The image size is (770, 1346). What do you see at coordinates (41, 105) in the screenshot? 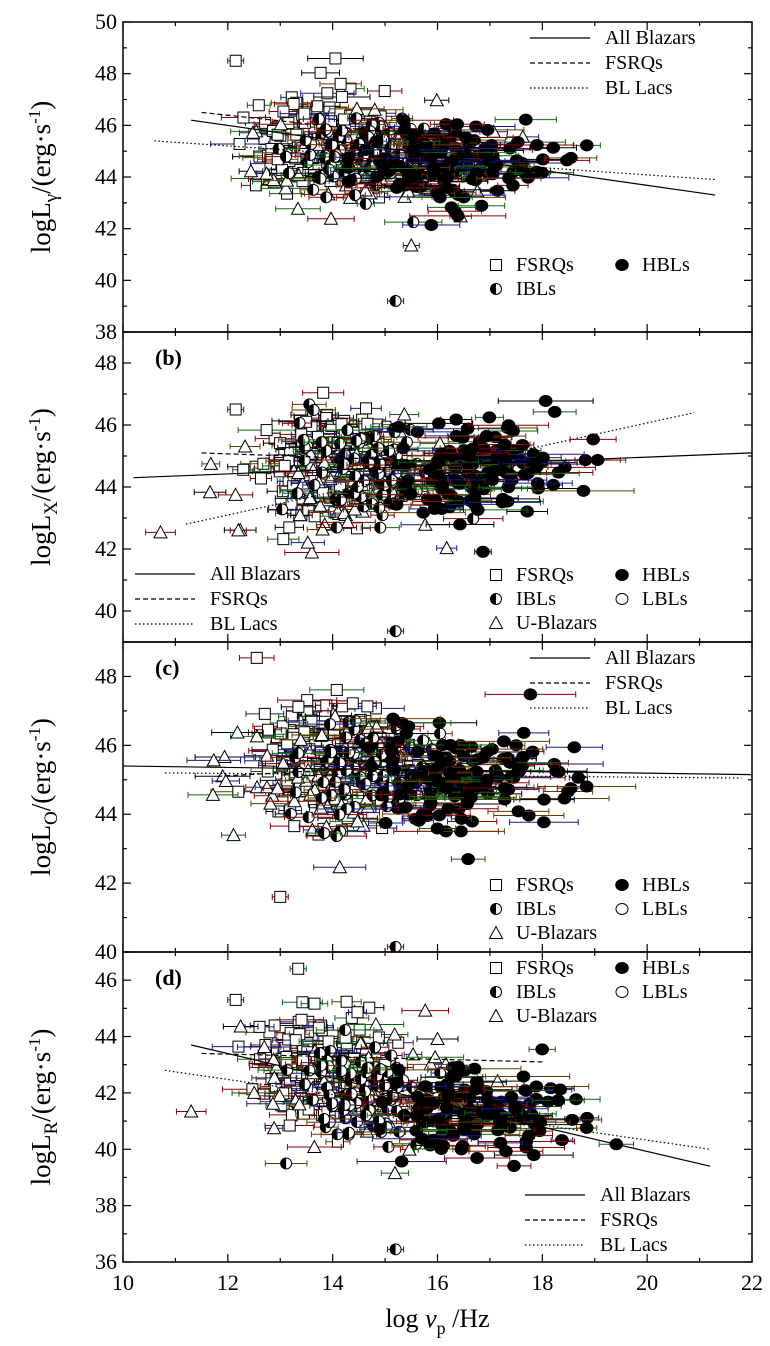
I see `ylabel-close: )` at bounding box center [41, 105].